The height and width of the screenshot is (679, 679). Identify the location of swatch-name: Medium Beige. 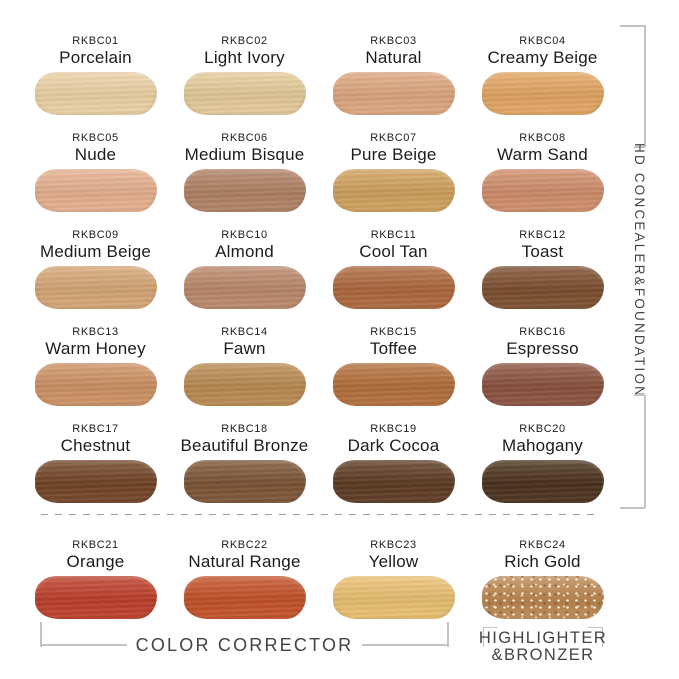
(95, 251).